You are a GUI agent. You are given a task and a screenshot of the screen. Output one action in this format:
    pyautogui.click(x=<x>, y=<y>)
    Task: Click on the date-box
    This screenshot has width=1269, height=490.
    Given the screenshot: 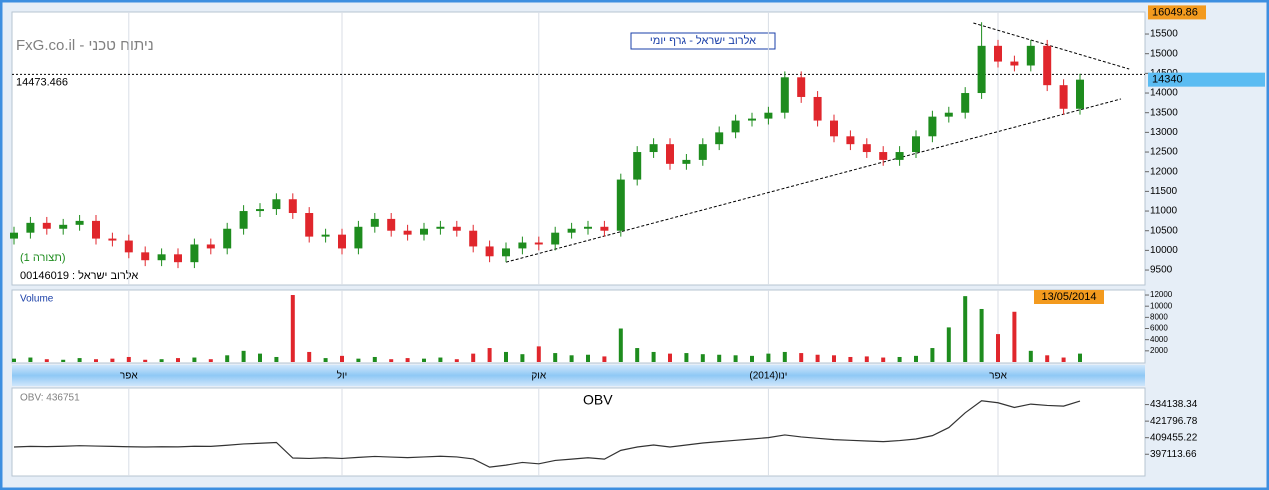 What is the action you would take?
    pyautogui.click(x=1069, y=297)
    